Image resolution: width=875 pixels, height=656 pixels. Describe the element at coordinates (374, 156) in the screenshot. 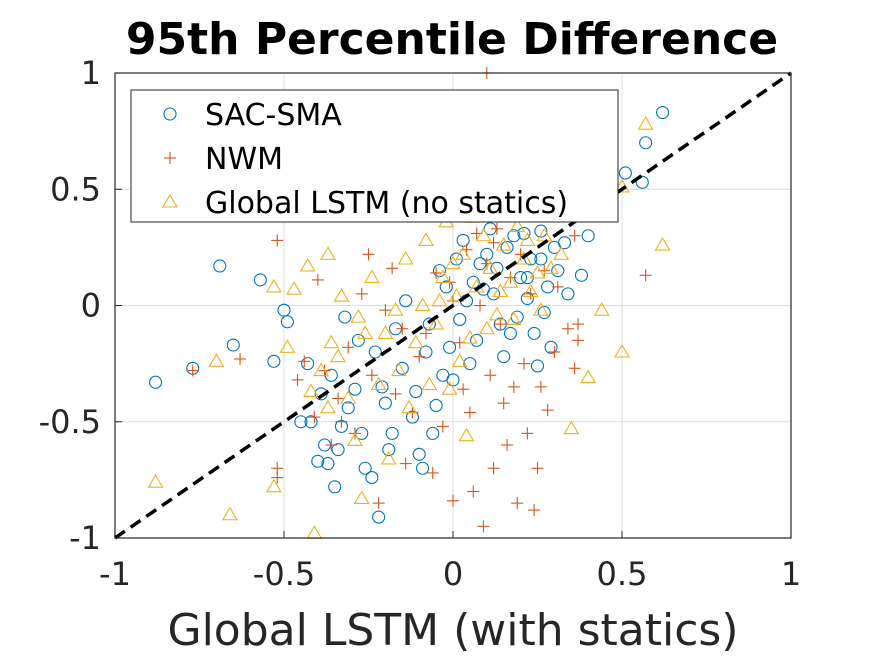

I see `legend: SAC-SMA NWM Global LSTM (no statics)` at that location.